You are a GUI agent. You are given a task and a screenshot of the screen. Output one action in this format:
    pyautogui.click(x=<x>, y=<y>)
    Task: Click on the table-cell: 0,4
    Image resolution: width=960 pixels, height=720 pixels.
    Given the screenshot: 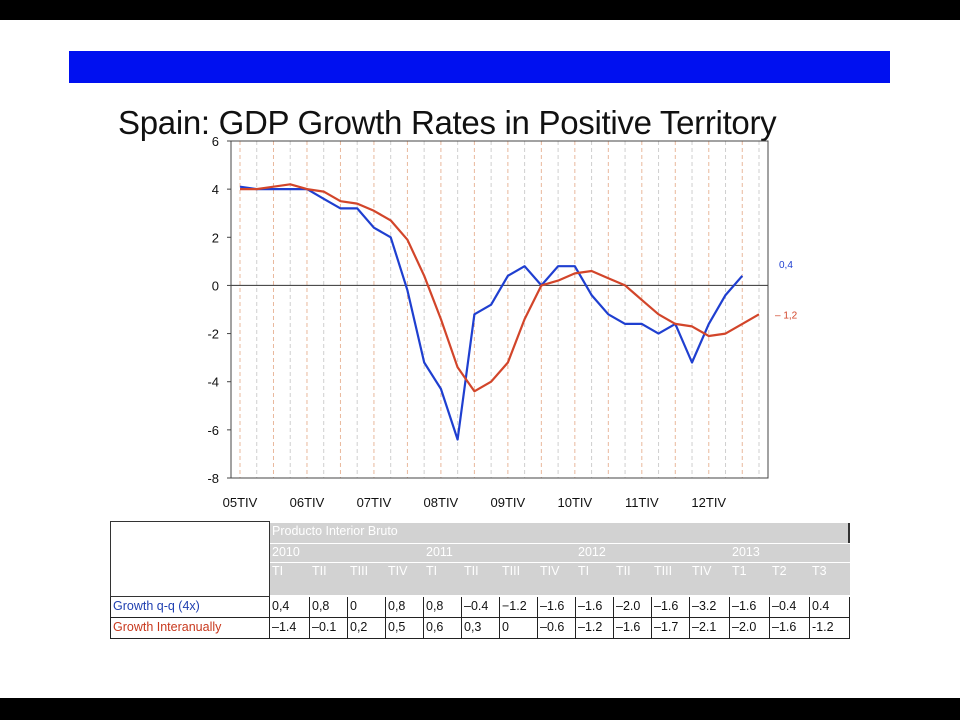 What is the action you would take?
    pyautogui.click(x=290, y=607)
    